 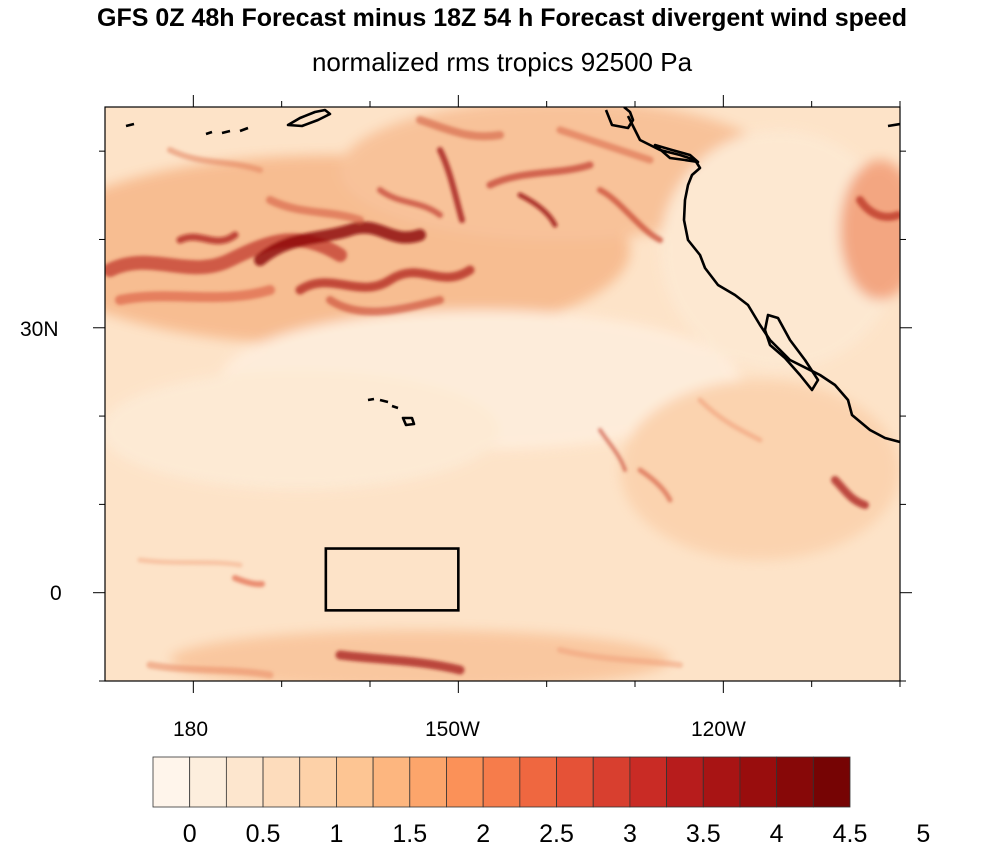 What do you see at coordinates (923, 834) in the screenshot?
I see `colorbar-label: 5` at bounding box center [923, 834].